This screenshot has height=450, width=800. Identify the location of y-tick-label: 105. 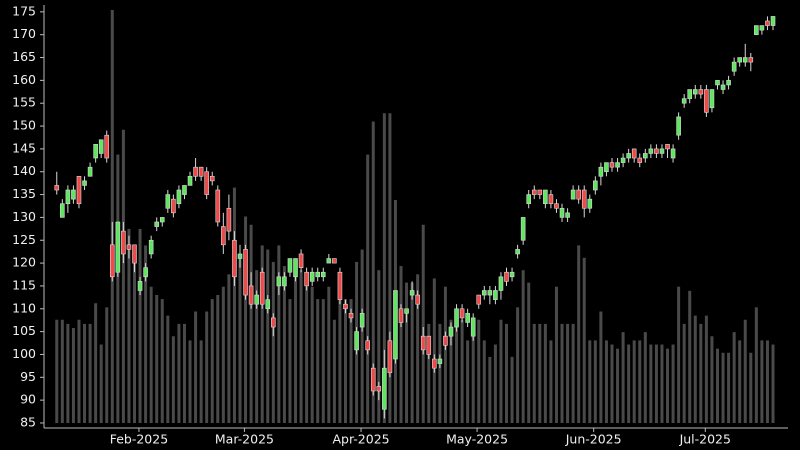
(24, 330).